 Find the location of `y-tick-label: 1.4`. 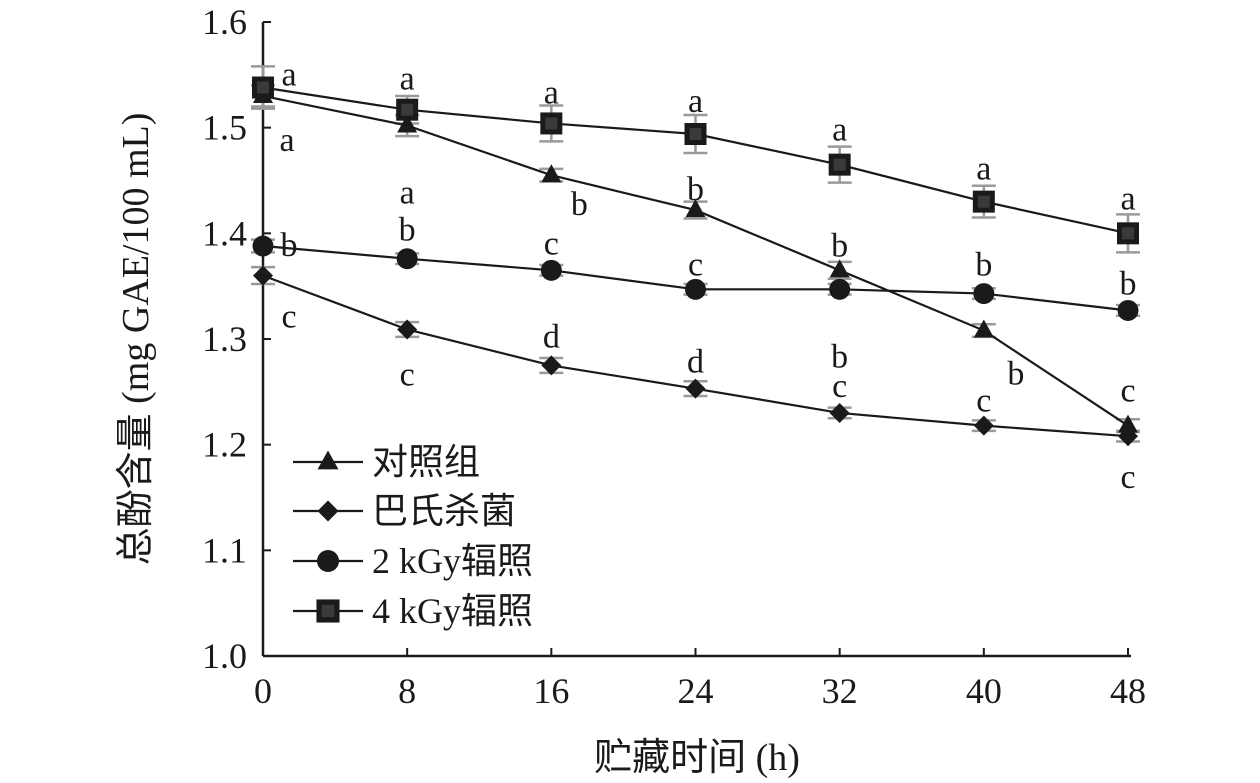

y-tick-label: 1.4 is located at coordinates (224, 233).